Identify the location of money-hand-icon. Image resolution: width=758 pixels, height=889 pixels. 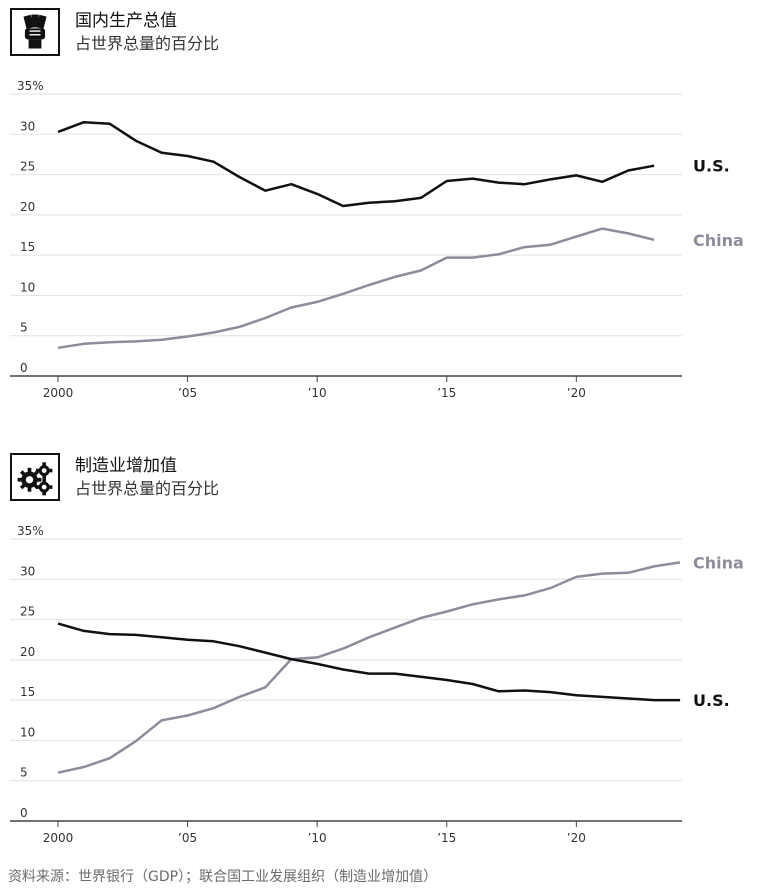
(35, 32).